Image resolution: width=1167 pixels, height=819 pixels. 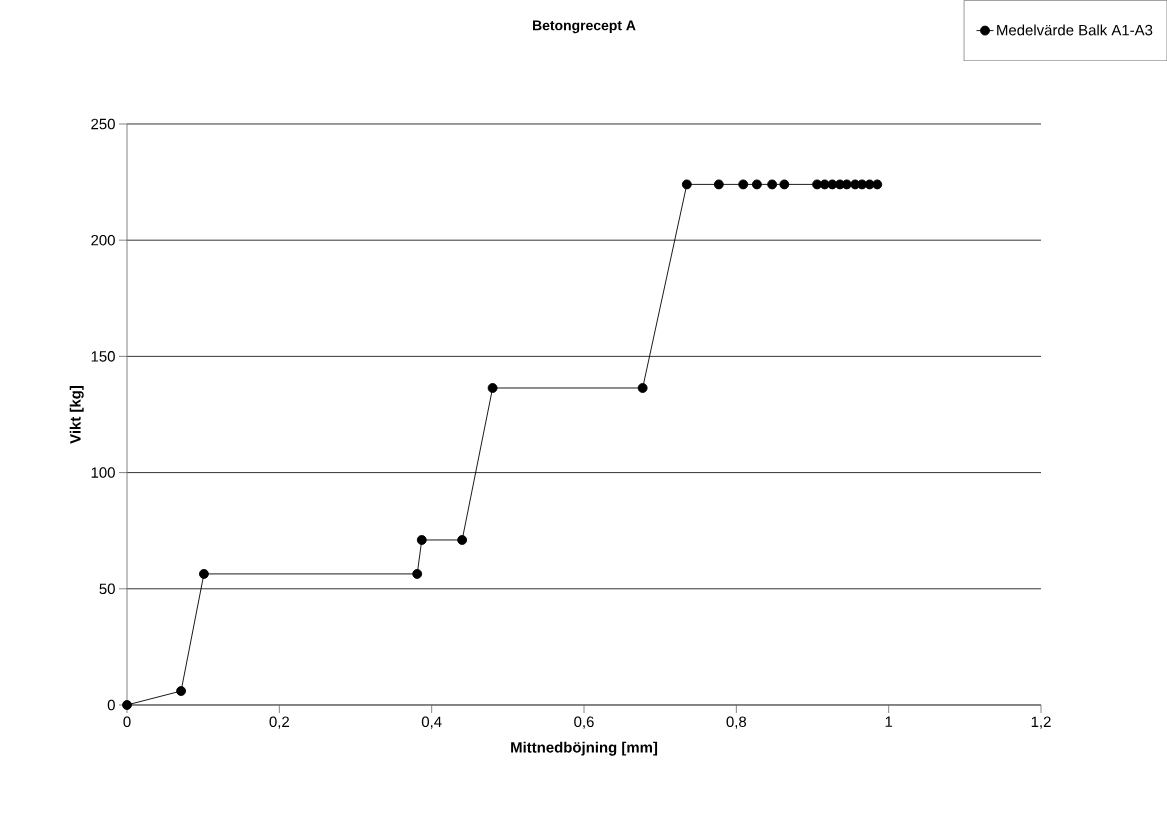 I want to click on y-tick-label: 250, so click(x=103, y=124).